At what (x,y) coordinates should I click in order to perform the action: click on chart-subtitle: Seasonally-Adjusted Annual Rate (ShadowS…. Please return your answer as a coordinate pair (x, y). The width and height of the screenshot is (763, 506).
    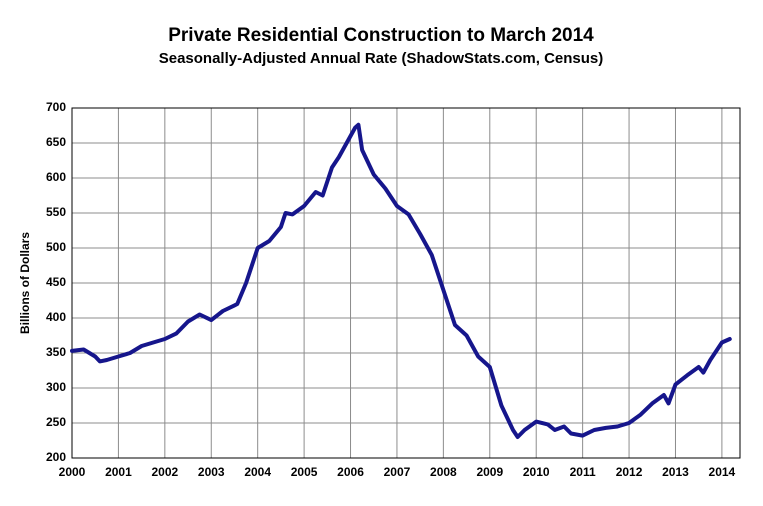
    Looking at the image, I should click on (381, 58).